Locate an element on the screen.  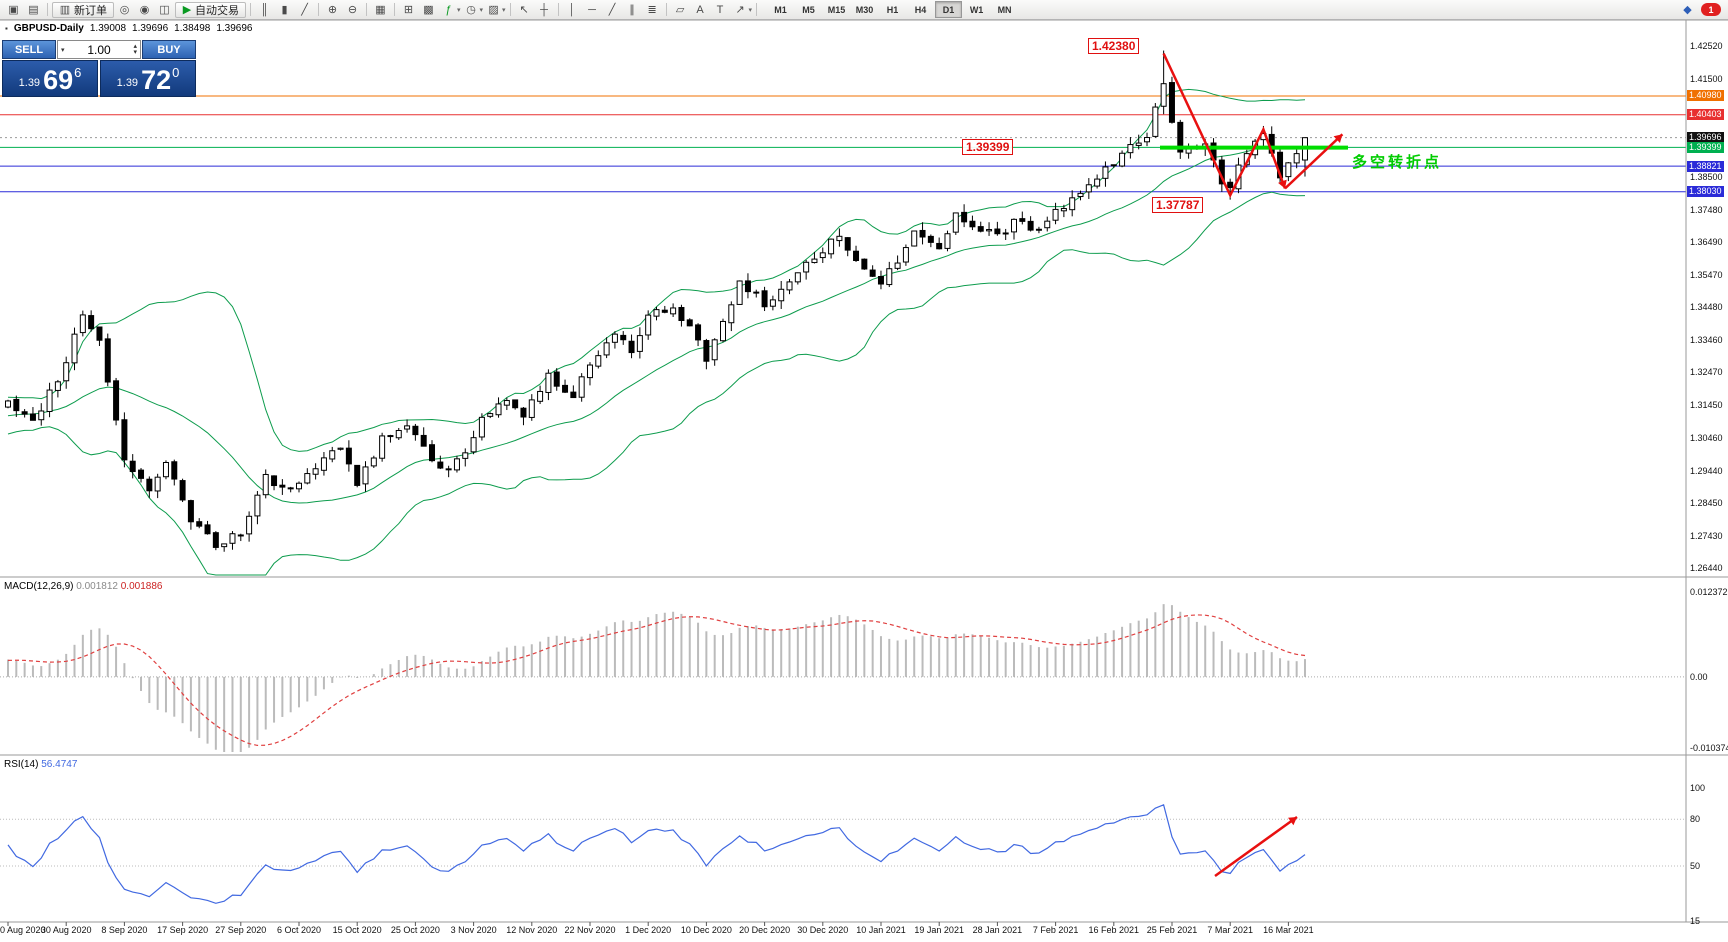
mobile-icon: ◫ is located at coordinates (164, 10).